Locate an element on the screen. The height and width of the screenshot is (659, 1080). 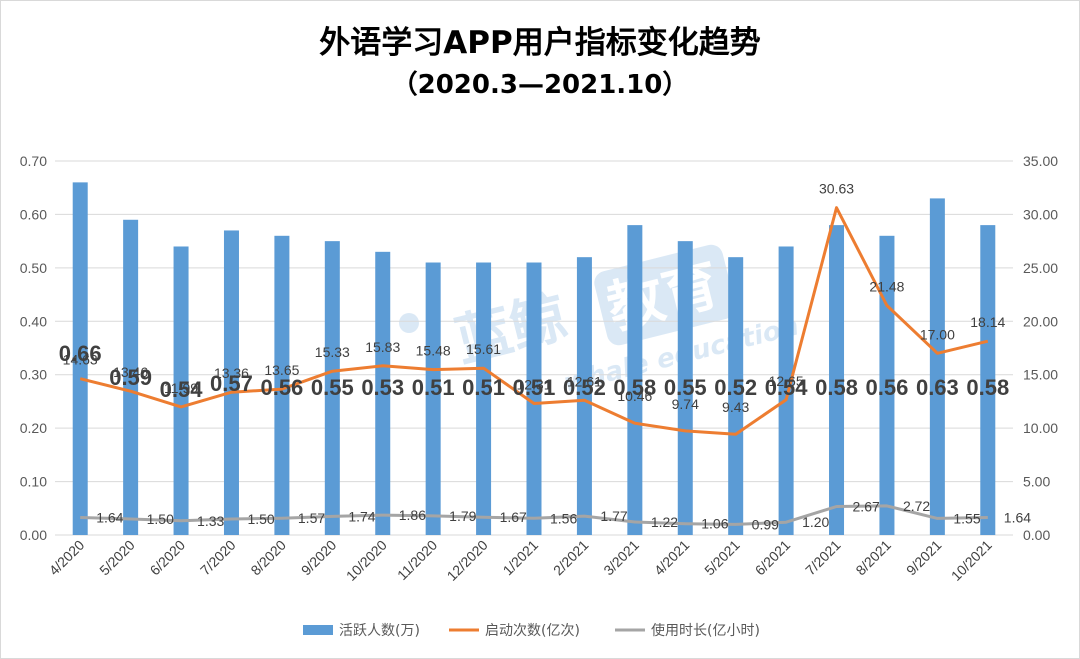
x-tick-label: 1/2021 is located at coordinates (521, 558).